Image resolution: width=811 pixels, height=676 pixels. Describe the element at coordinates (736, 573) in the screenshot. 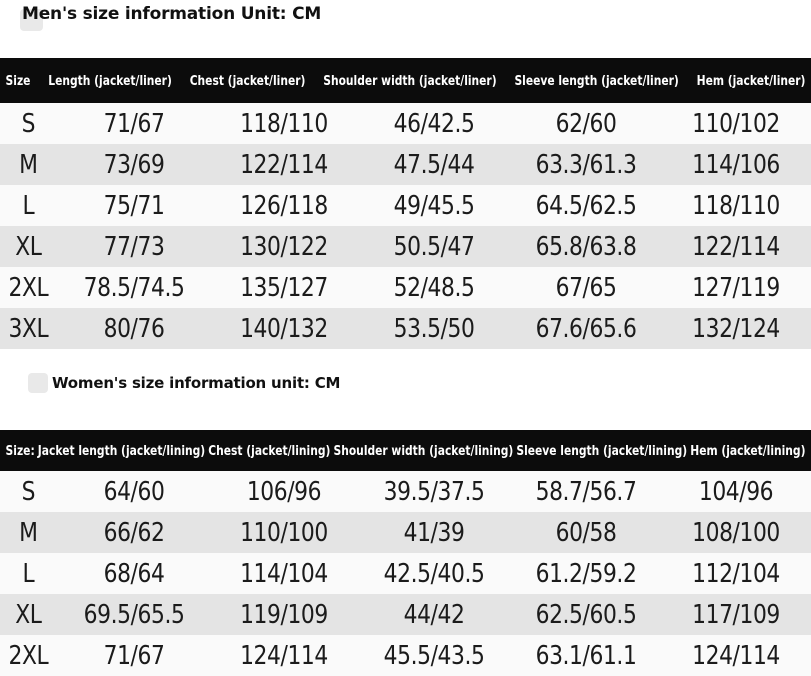

I see `hem-cell: 112/104` at that location.